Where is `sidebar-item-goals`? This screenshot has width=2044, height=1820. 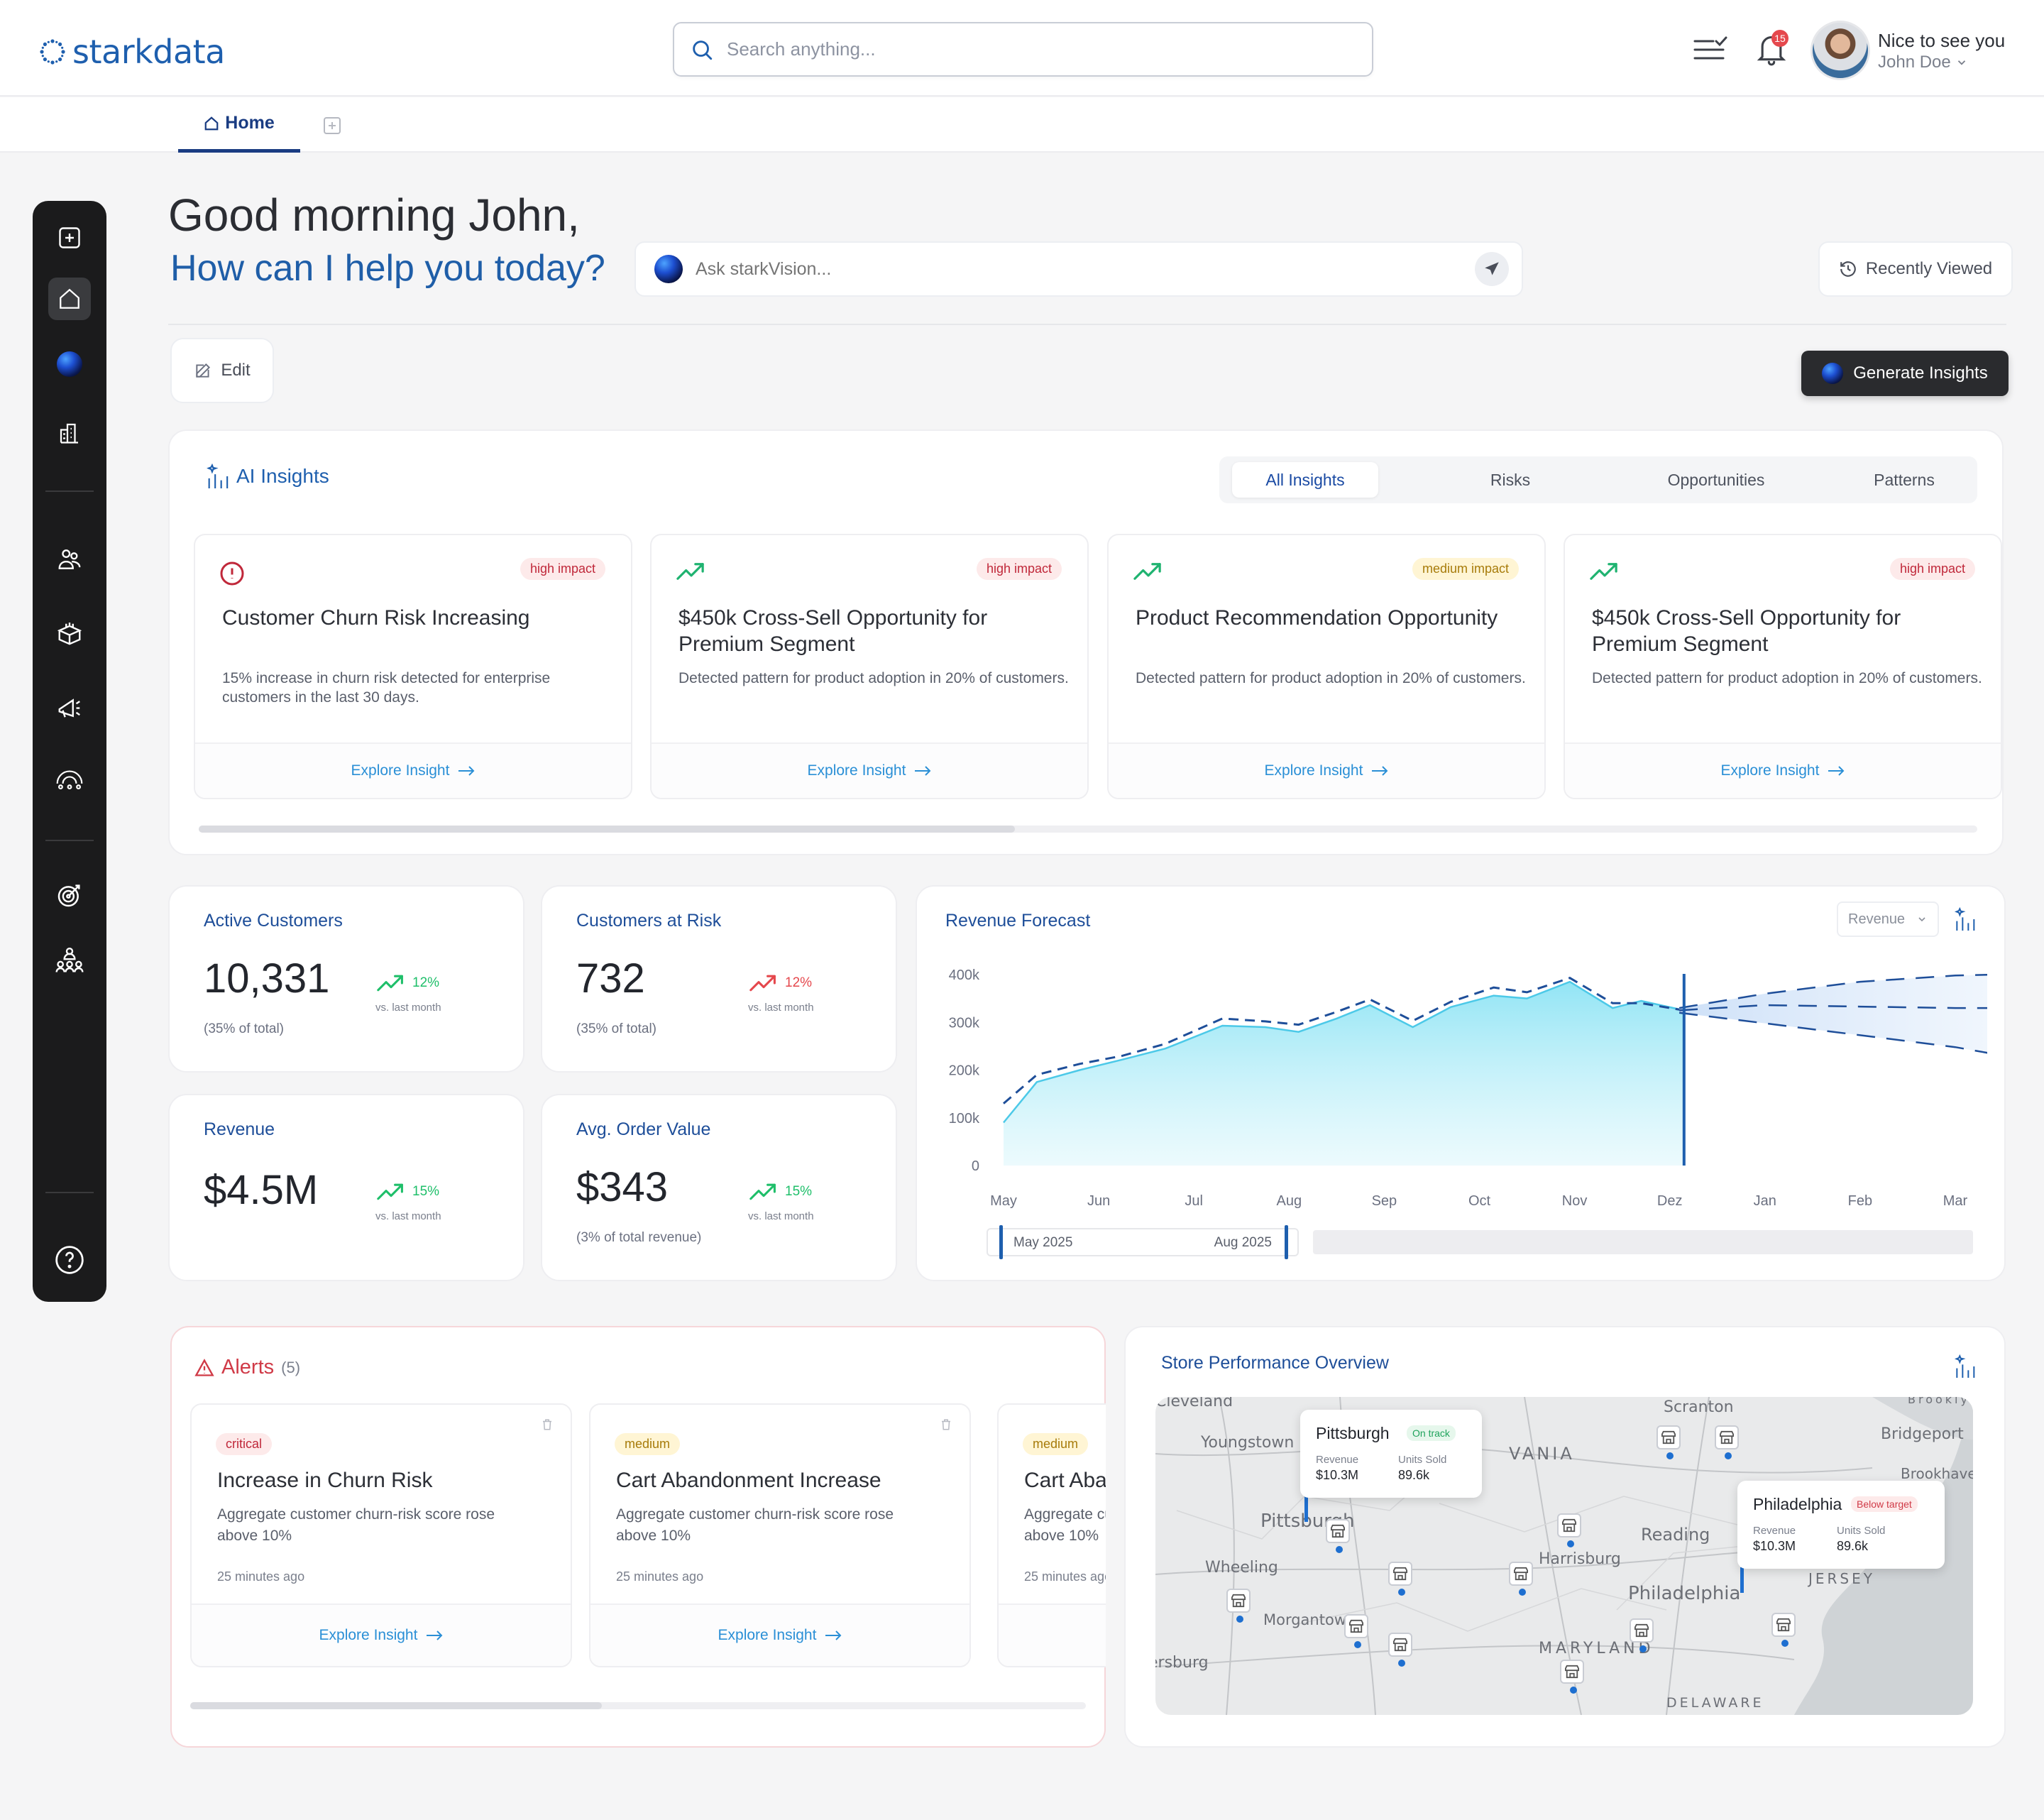 sidebar-item-goals is located at coordinates (69, 895).